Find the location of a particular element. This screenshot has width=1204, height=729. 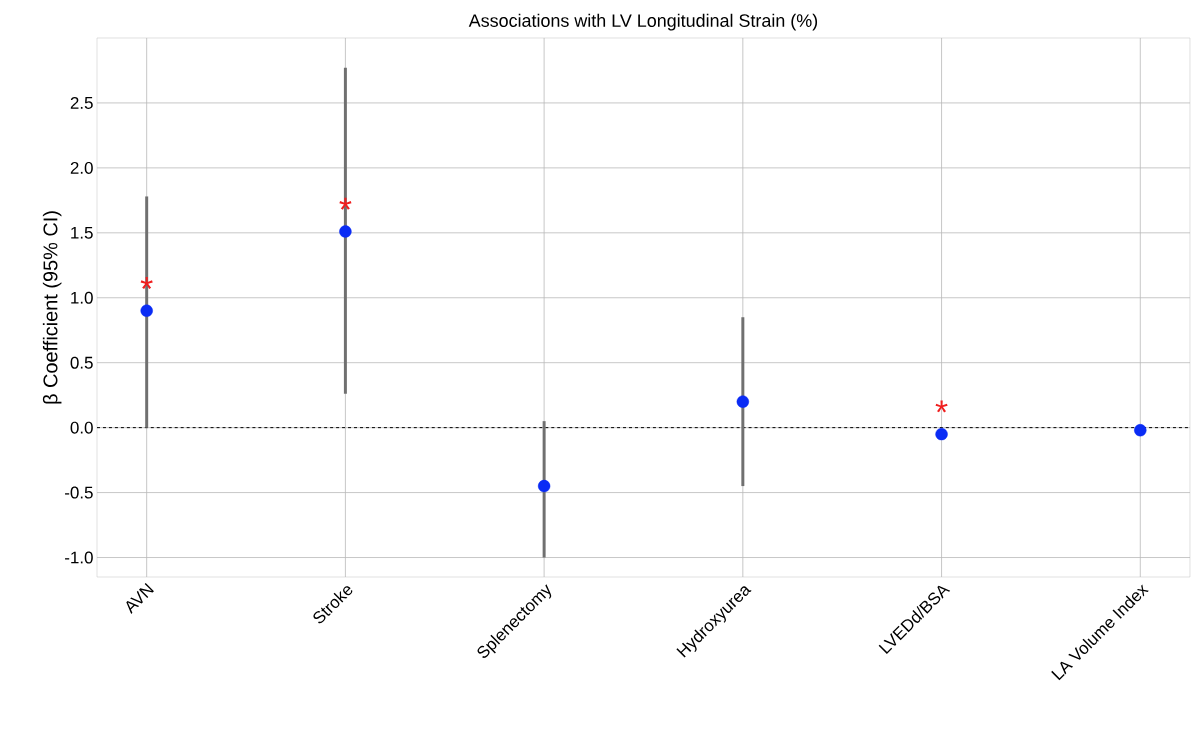

y-tick-label: 1.5 is located at coordinates (82, 232).